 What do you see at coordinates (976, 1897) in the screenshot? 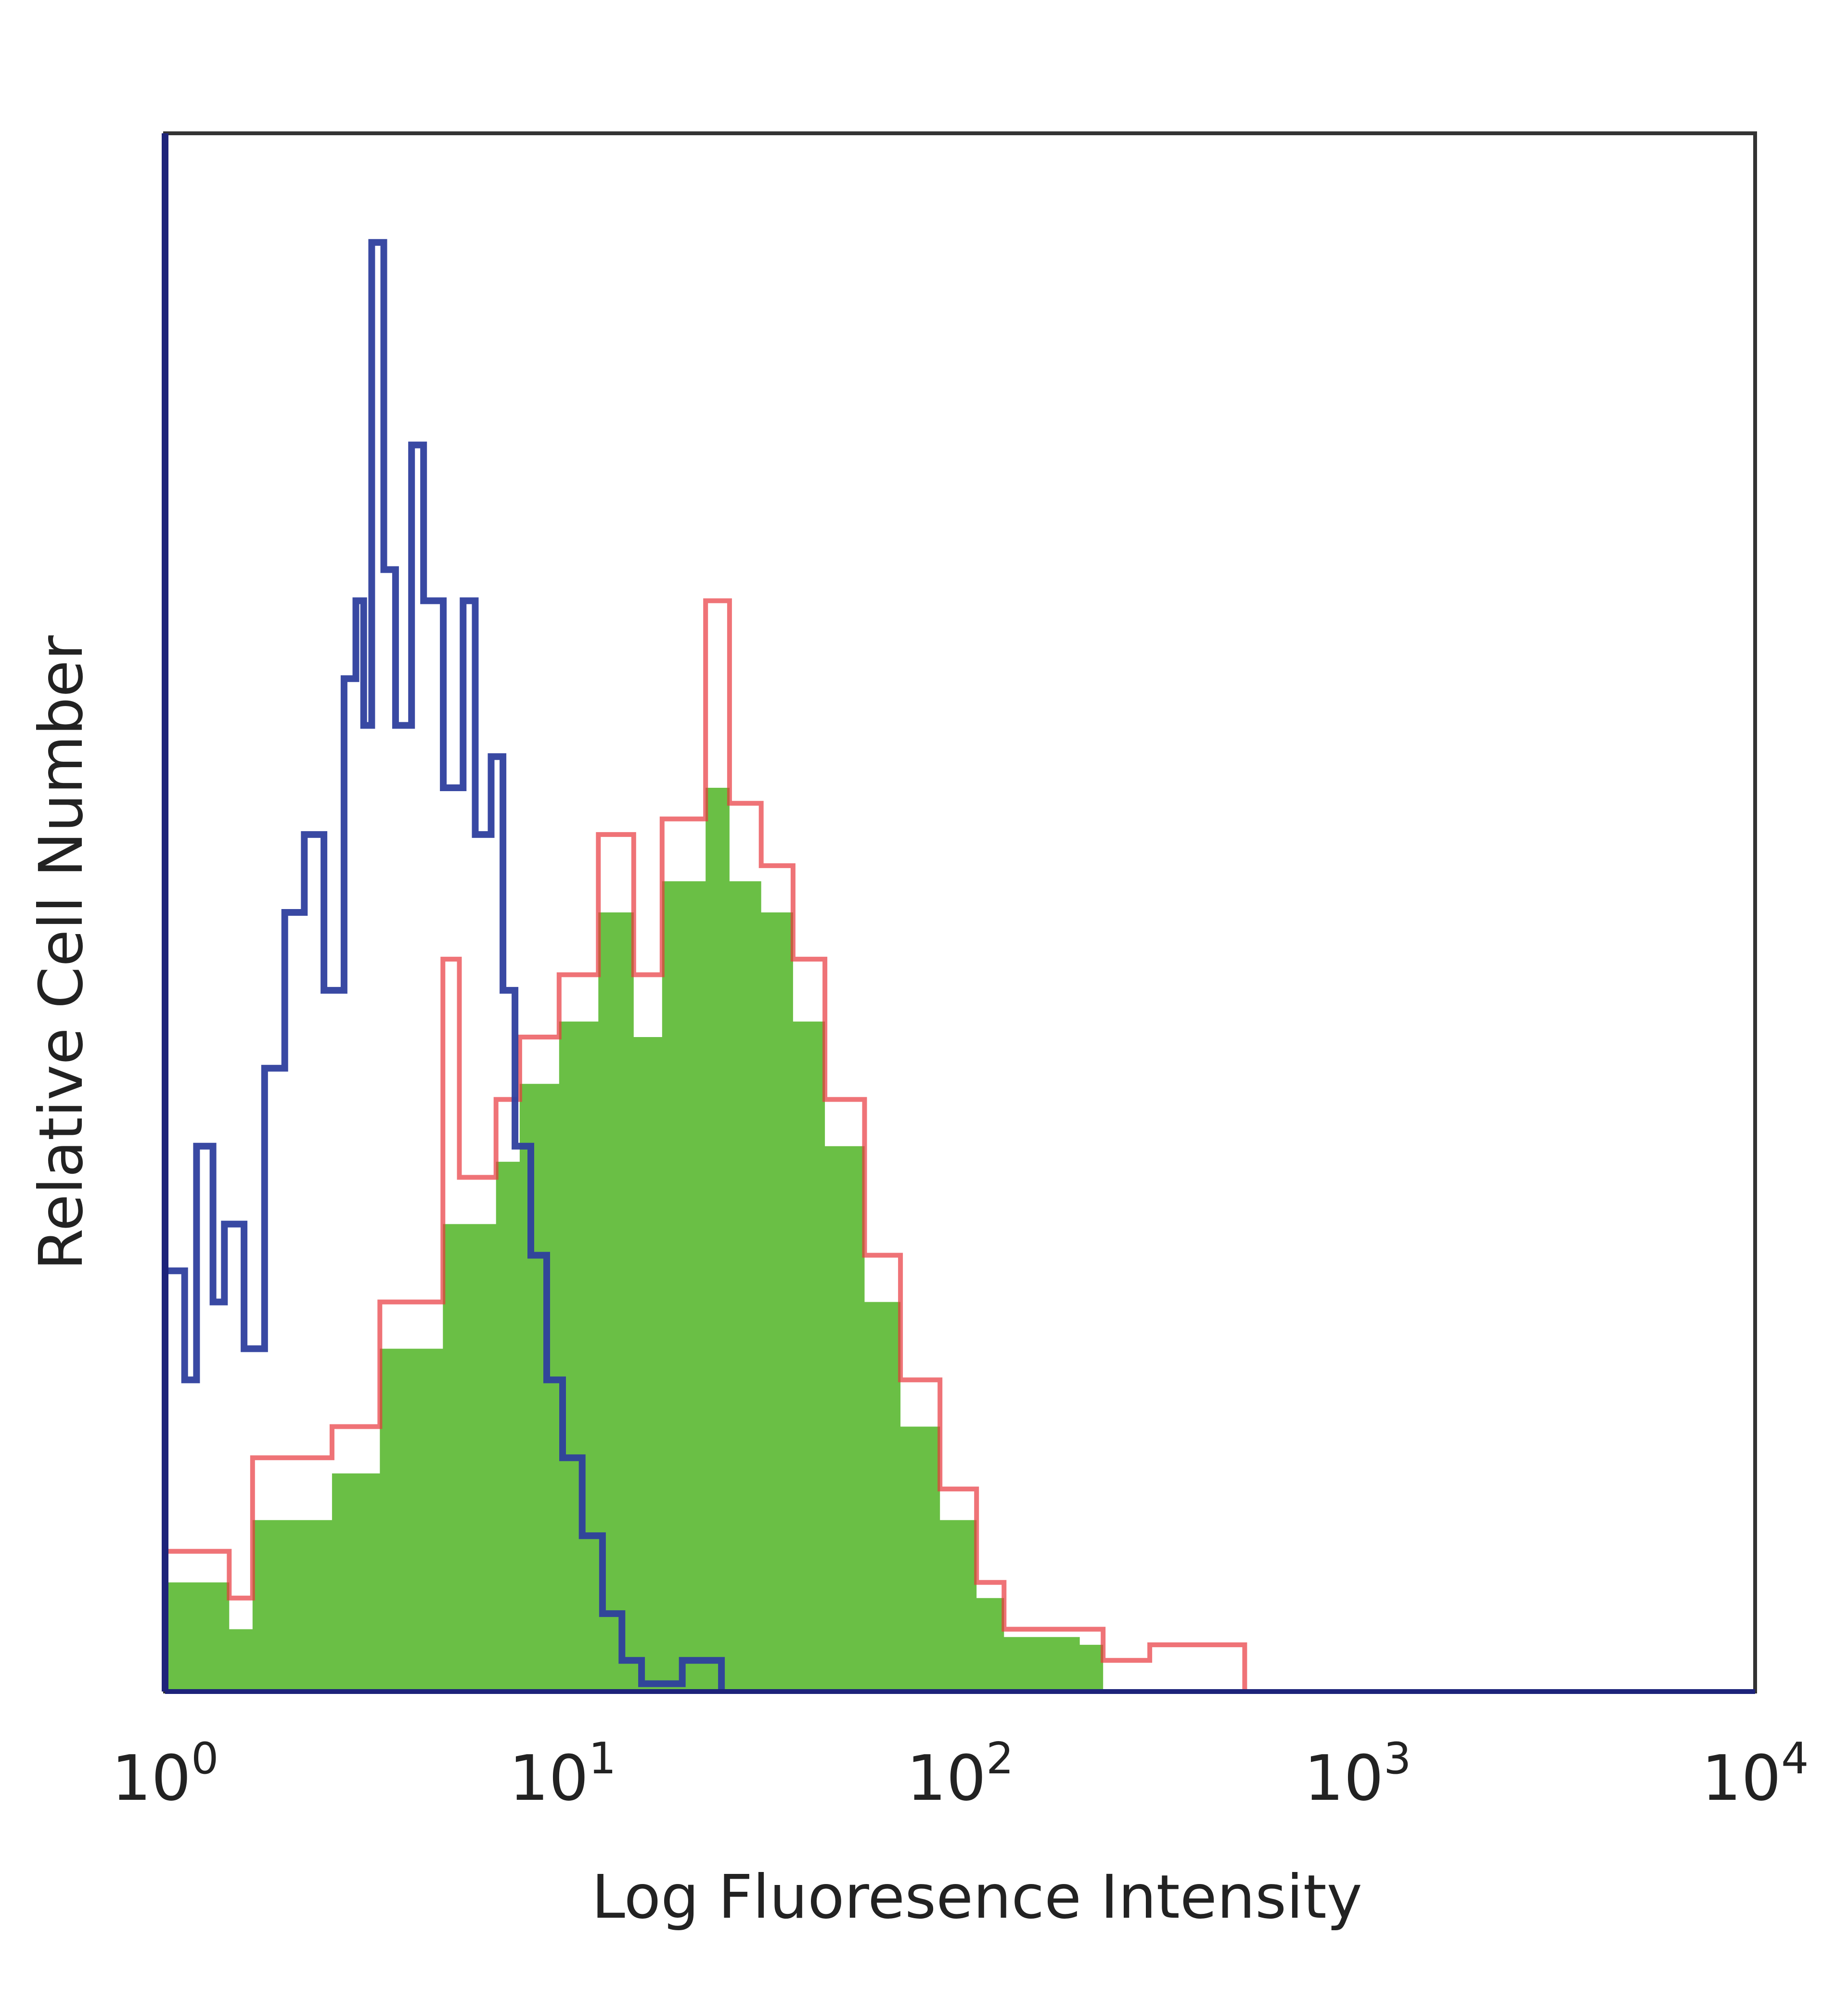
I see `x-axis-title: Log Fluoresence Intensity` at bounding box center [976, 1897].